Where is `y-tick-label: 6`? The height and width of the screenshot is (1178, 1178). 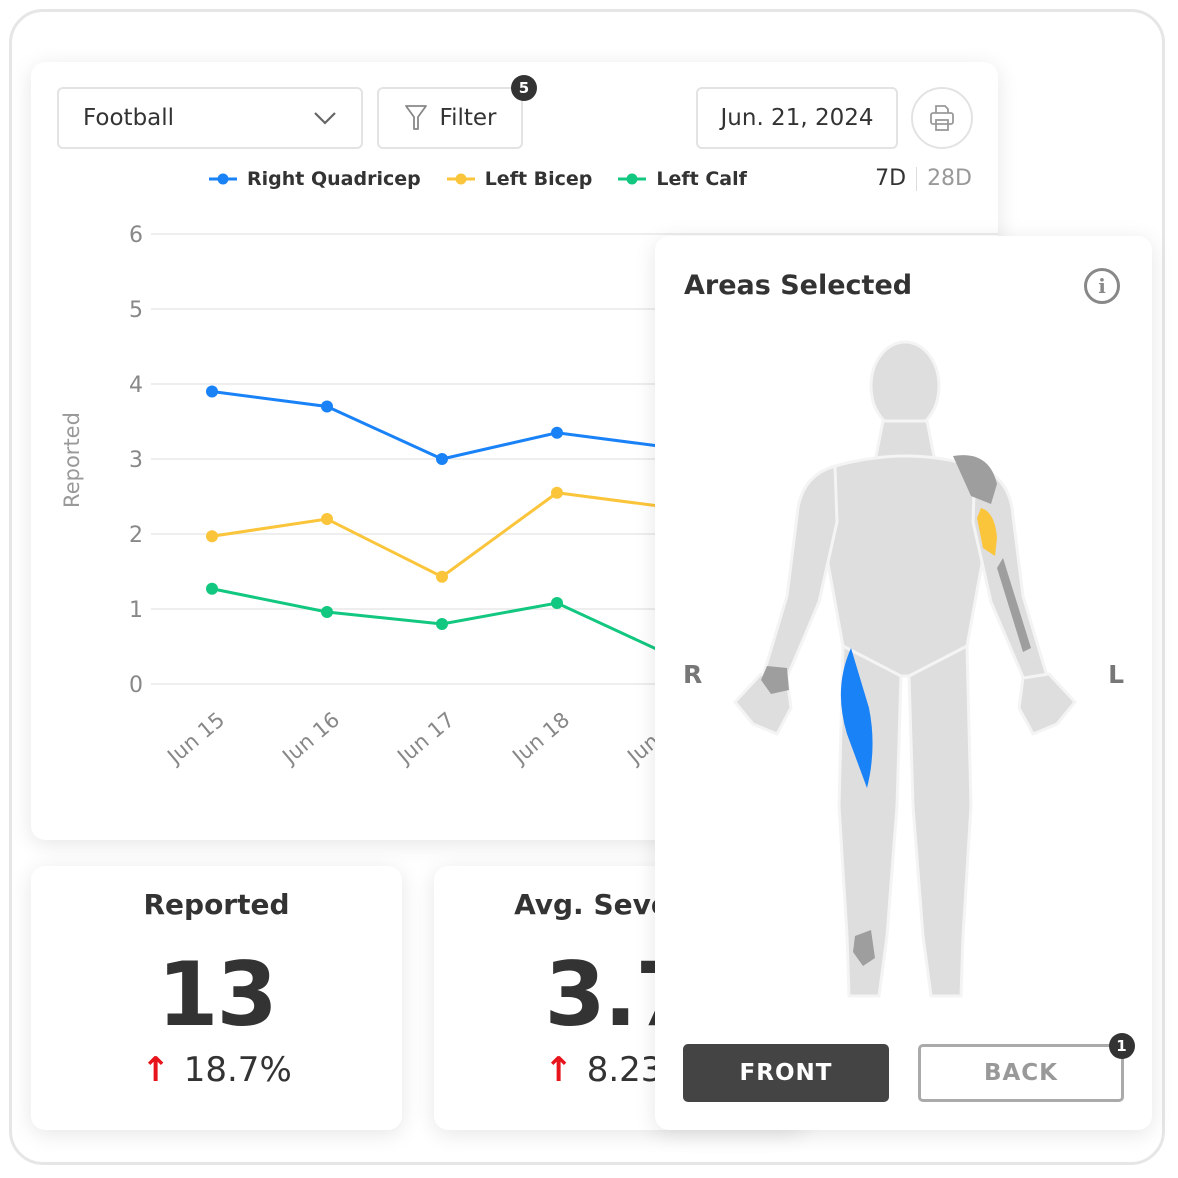
y-tick-label: 6 is located at coordinates (136, 235).